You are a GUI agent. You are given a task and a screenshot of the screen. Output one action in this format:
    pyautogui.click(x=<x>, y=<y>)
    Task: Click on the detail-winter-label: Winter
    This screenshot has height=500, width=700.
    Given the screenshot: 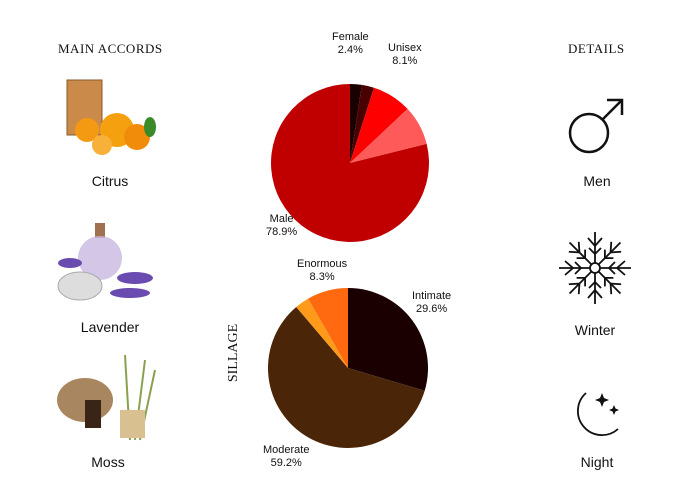 What is the action you would take?
    pyautogui.click(x=595, y=330)
    